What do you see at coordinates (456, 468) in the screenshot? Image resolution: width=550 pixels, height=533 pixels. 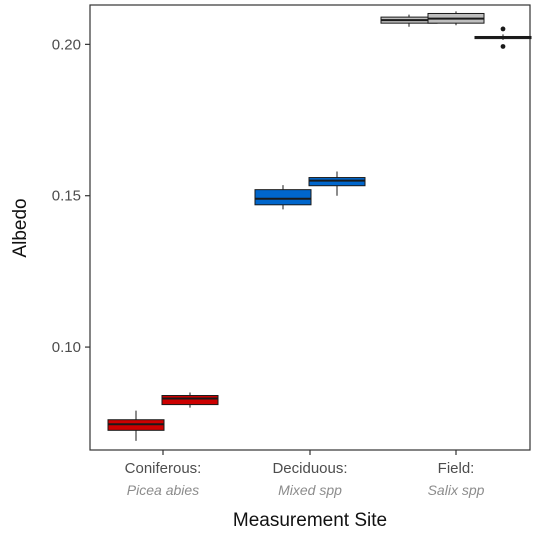 I see `x-tick-label: Field:` at bounding box center [456, 468].